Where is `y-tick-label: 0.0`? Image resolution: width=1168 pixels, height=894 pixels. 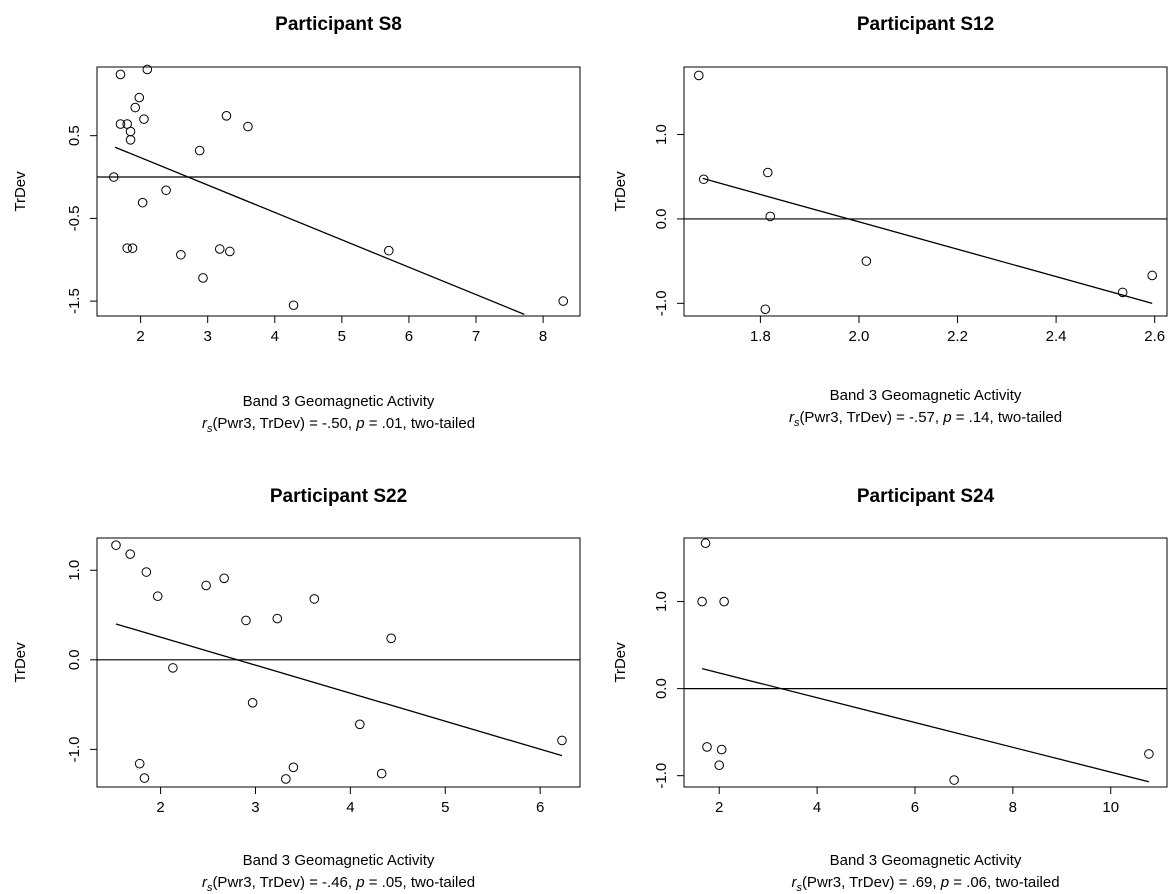 y-tick-label: 0.0 is located at coordinates (661, 688).